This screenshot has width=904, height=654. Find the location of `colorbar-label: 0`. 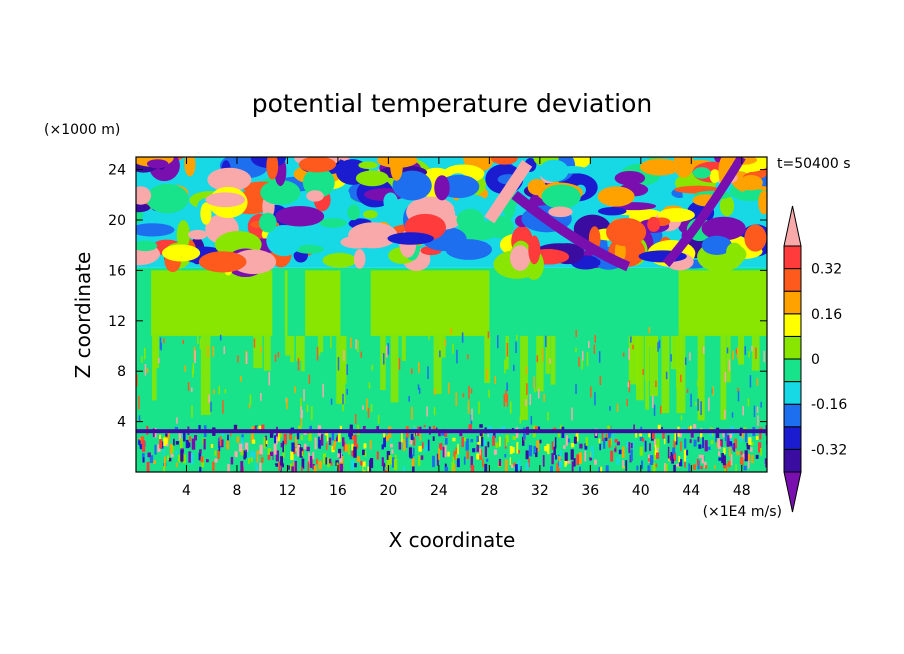

colorbar-label: 0 is located at coordinates (815, 360).